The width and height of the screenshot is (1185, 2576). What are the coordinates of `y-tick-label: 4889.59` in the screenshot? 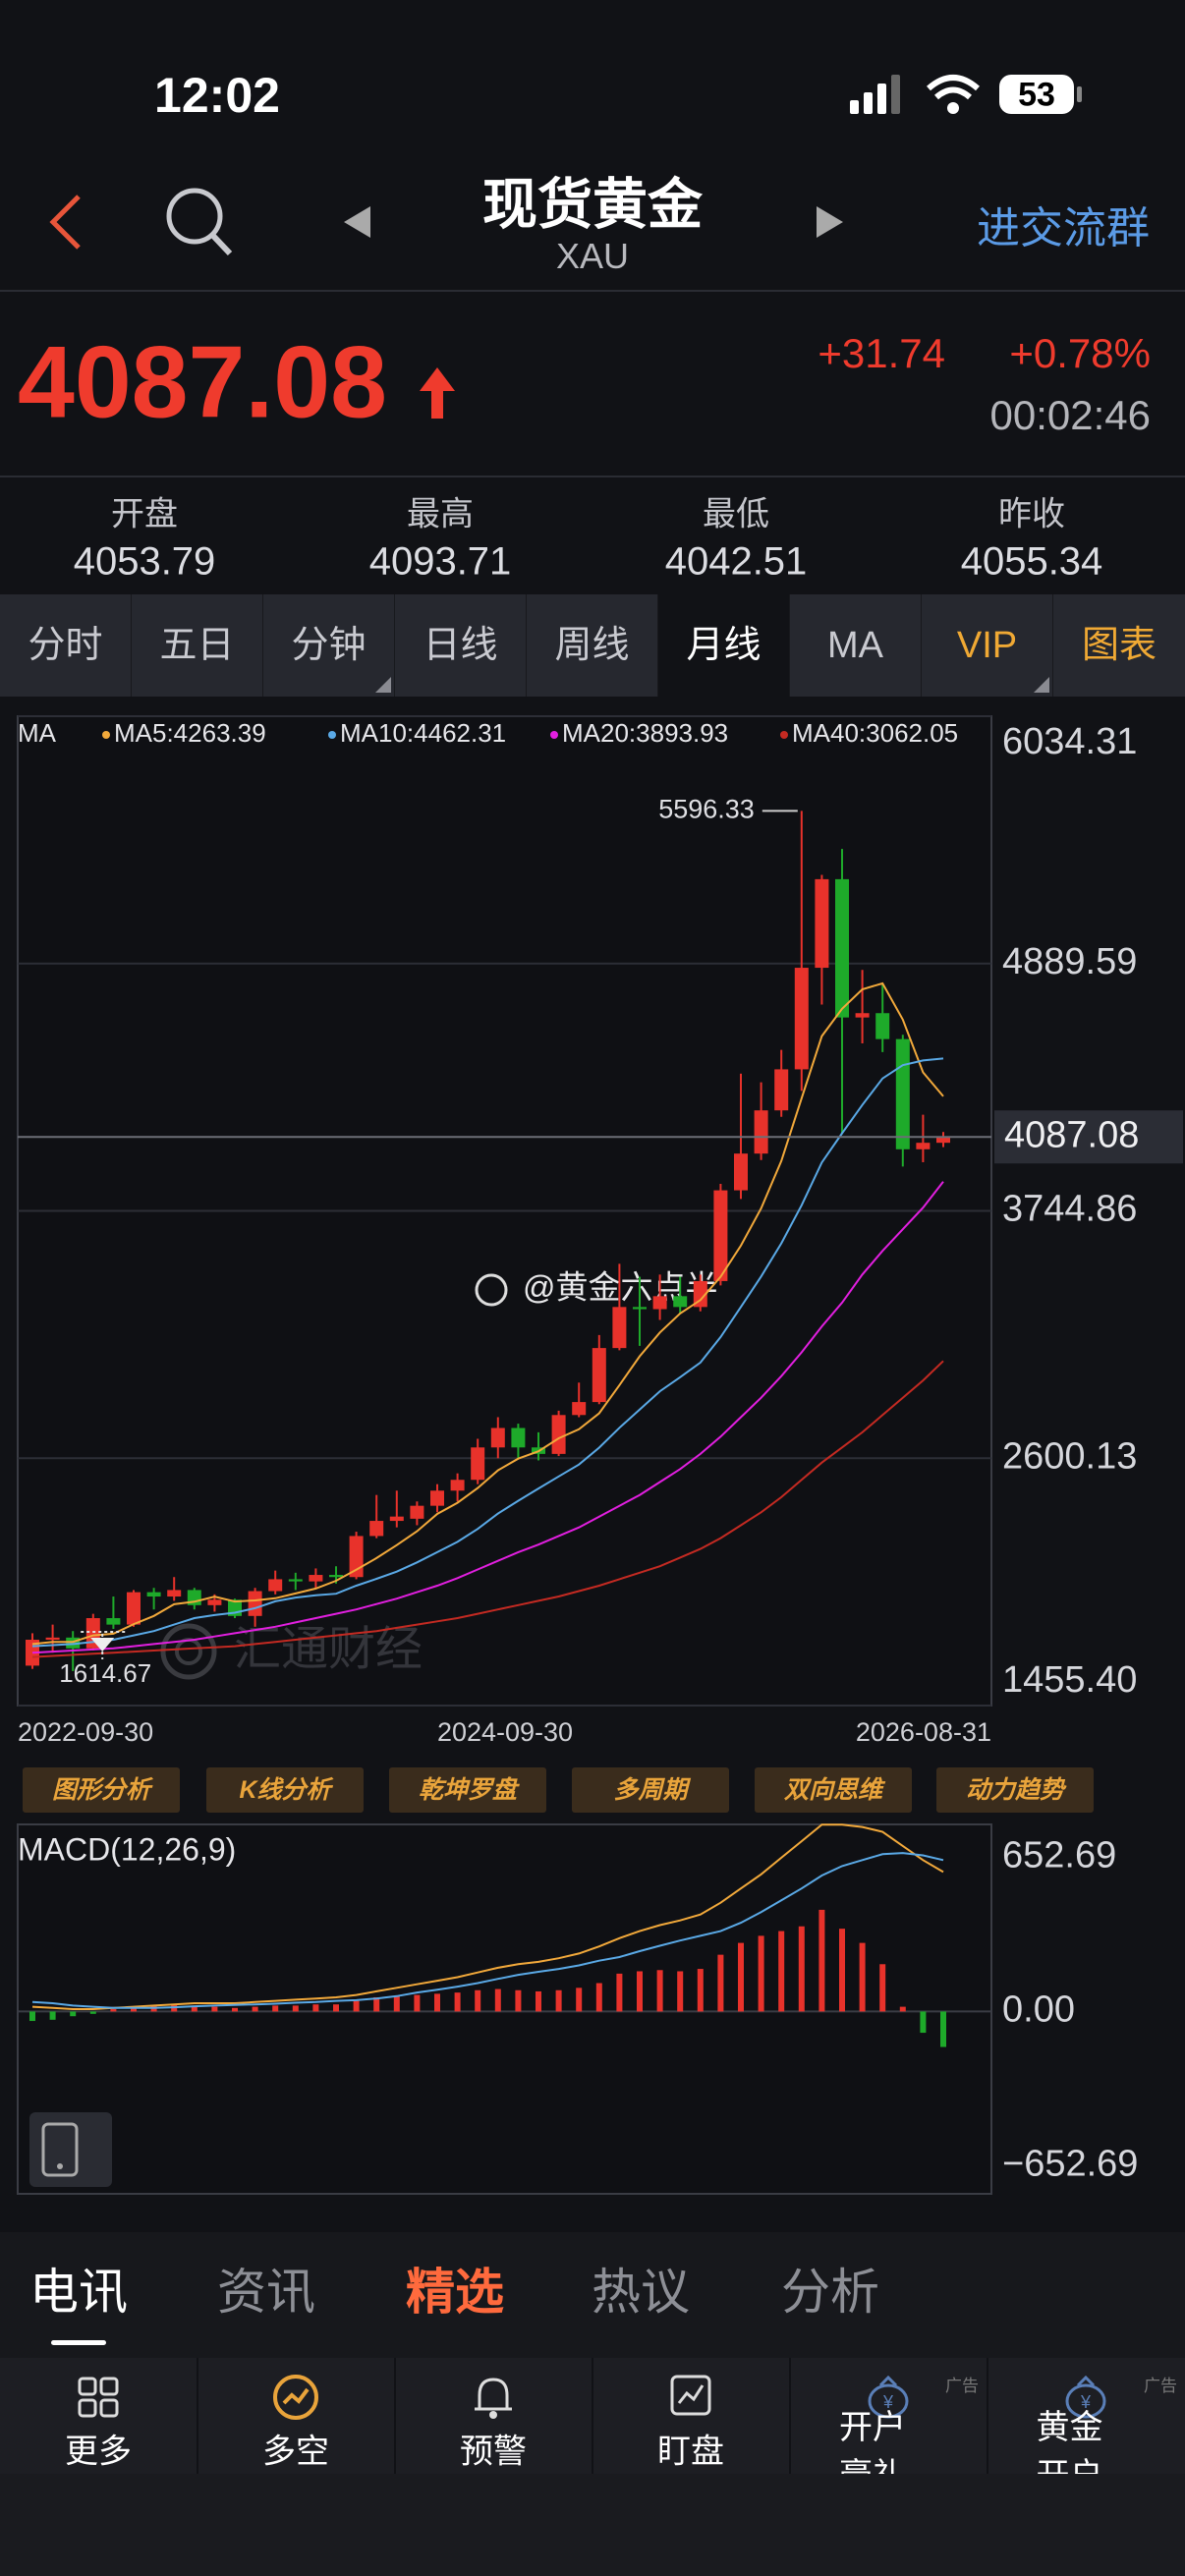 It's located at (1069, 961).